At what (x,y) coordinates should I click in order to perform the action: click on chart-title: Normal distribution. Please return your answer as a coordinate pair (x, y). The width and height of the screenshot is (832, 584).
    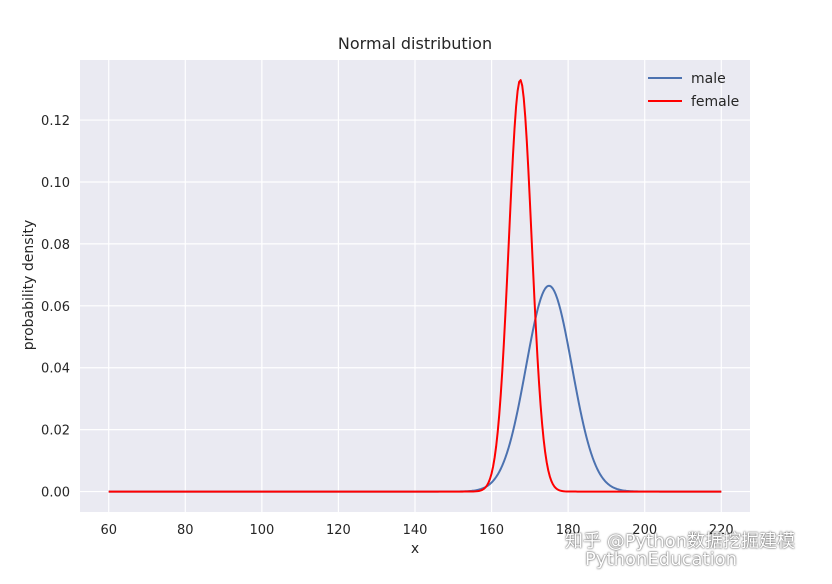
    Looking at the image, I should click on (415, 43).